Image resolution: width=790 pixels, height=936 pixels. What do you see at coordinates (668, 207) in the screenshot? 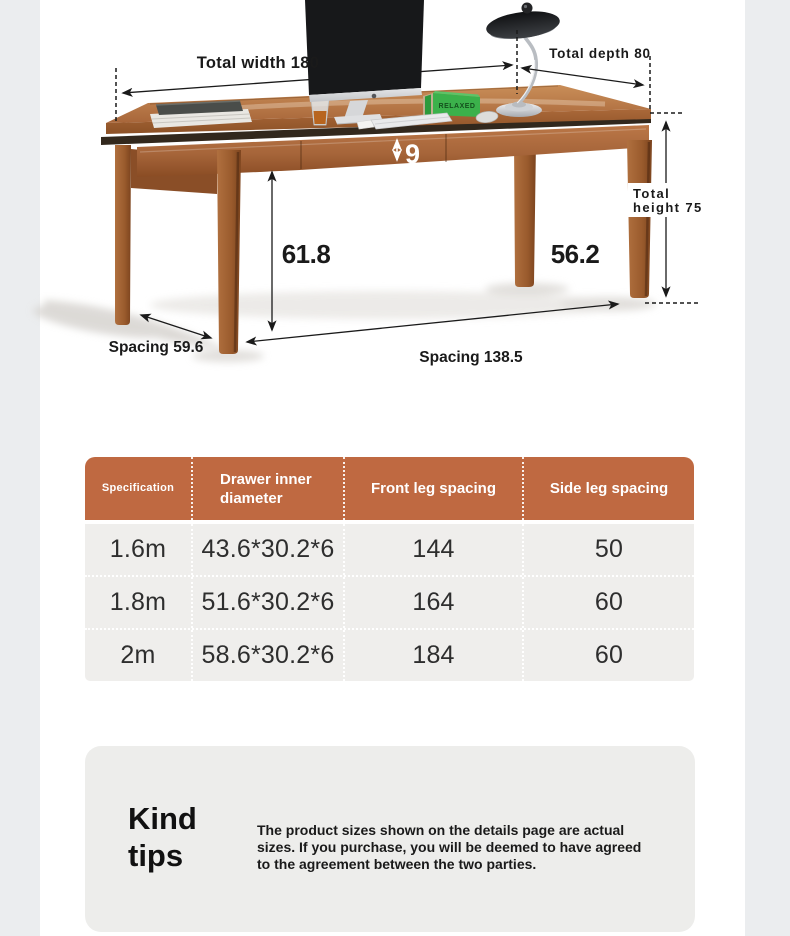
I see `total-height-label-line2: height 75` at bounding box center [668, 207].